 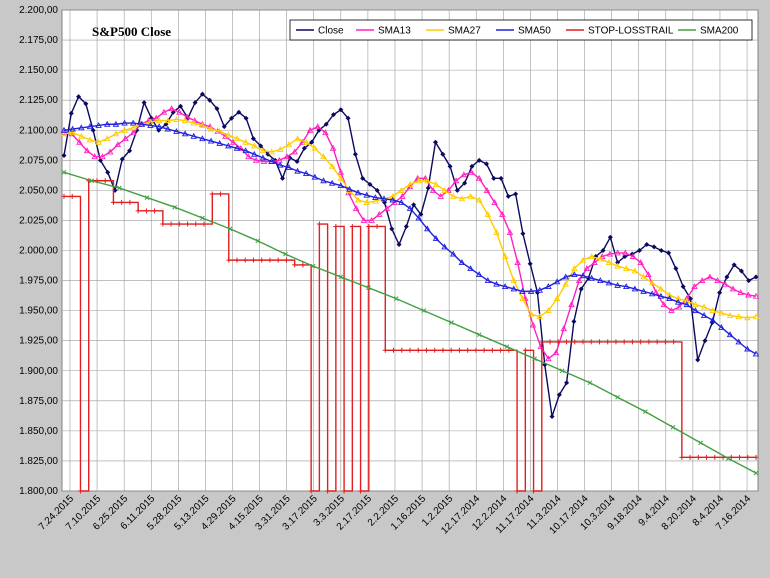 I want to click on y-tick-label: 2.000,00, so click(x=38, y=251).